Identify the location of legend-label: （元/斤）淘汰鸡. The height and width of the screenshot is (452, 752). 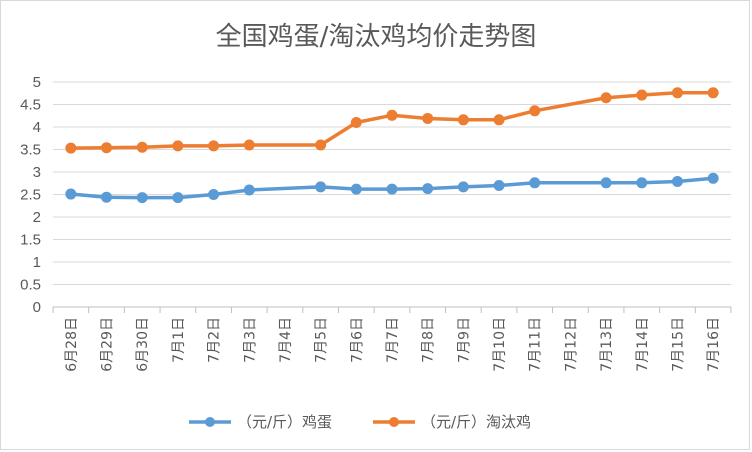
(476, 422).